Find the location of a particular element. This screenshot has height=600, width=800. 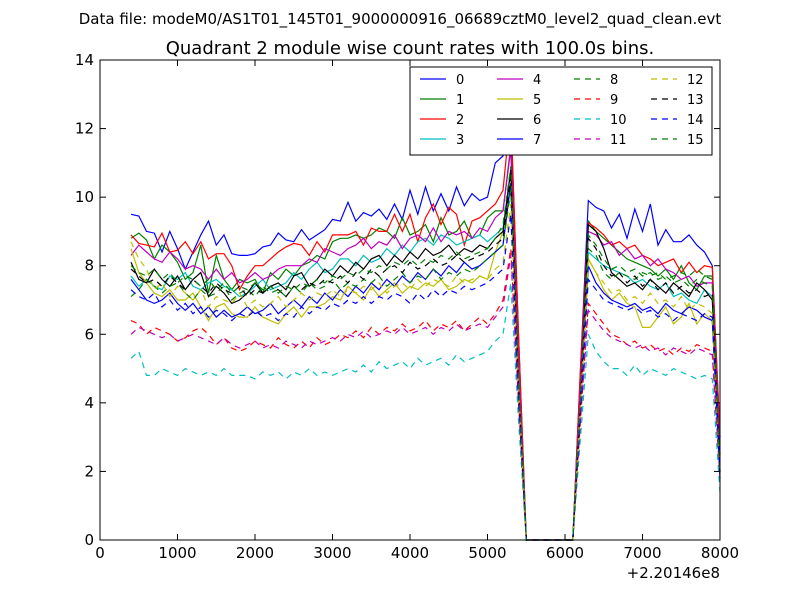

legend-label-9: 9 is located at coordinates (614, 100).